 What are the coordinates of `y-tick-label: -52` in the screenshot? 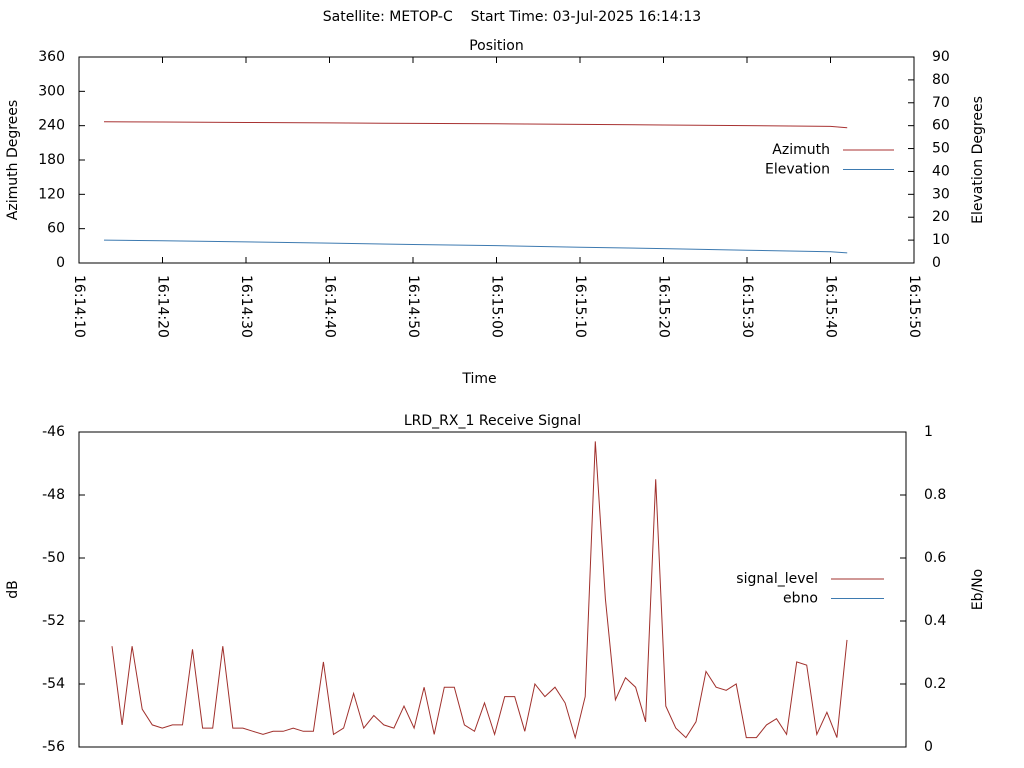 It's located at (53, 621).